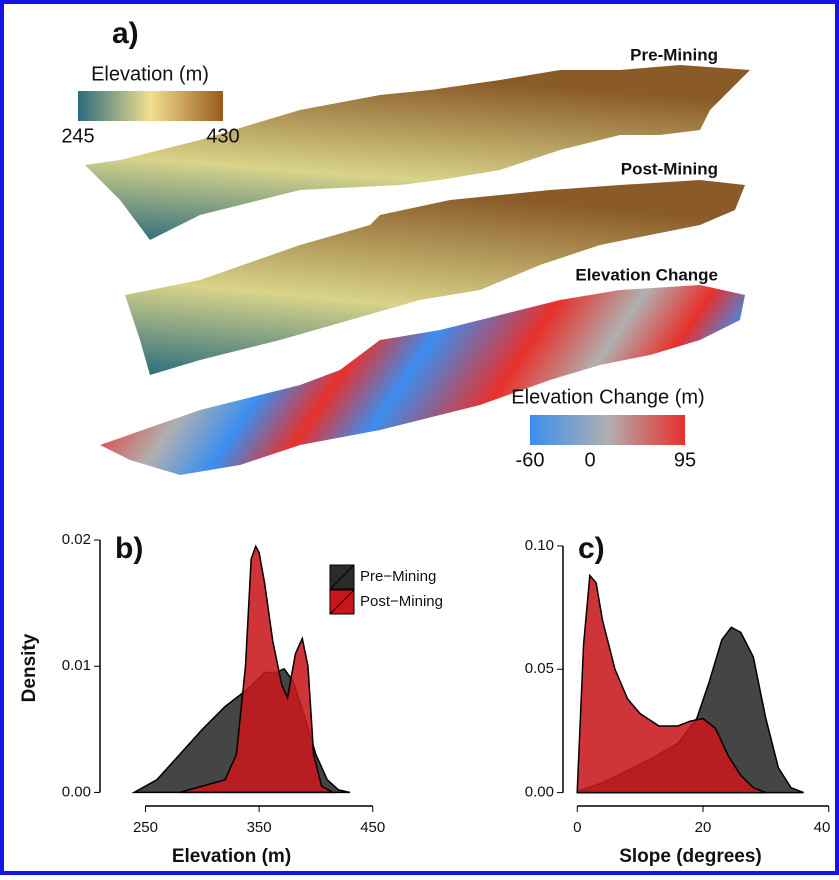 The image size is (839, 880). I want to click on layer-label: Elevation Change, so click(646, 274).